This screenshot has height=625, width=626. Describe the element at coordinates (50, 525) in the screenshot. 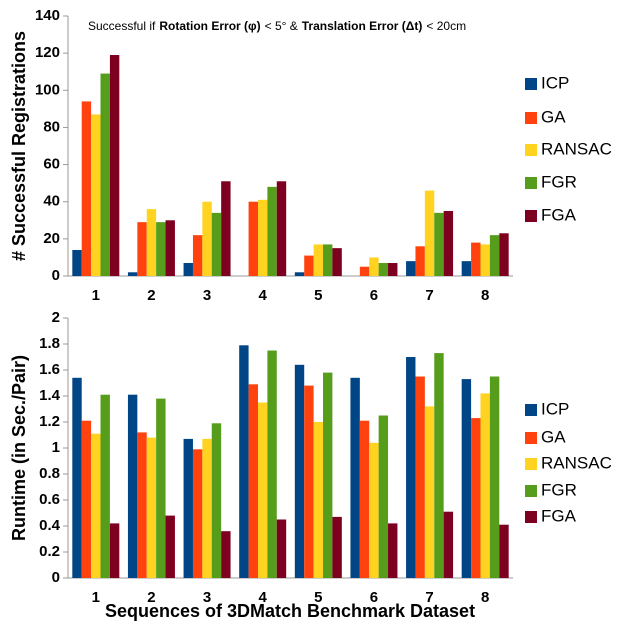

I see `y-tick-label: 0.4` at that location.